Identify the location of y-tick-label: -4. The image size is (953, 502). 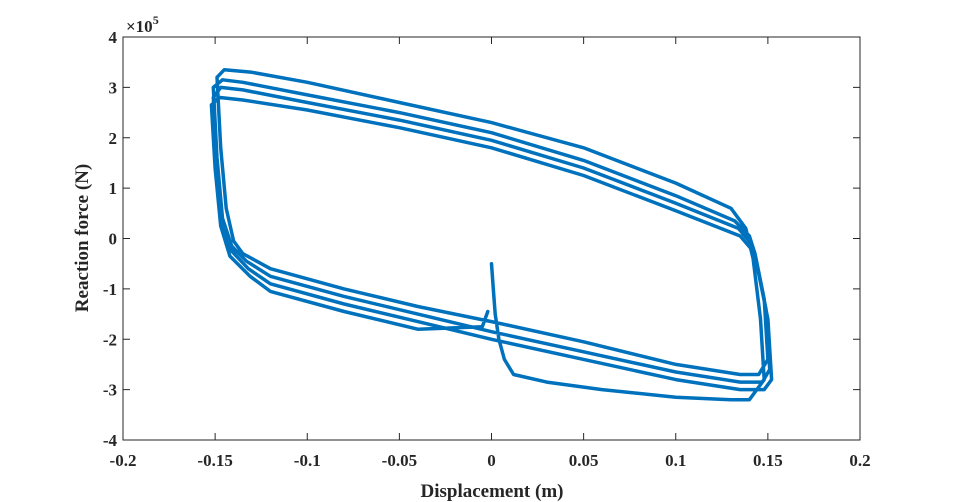
(110, 440).